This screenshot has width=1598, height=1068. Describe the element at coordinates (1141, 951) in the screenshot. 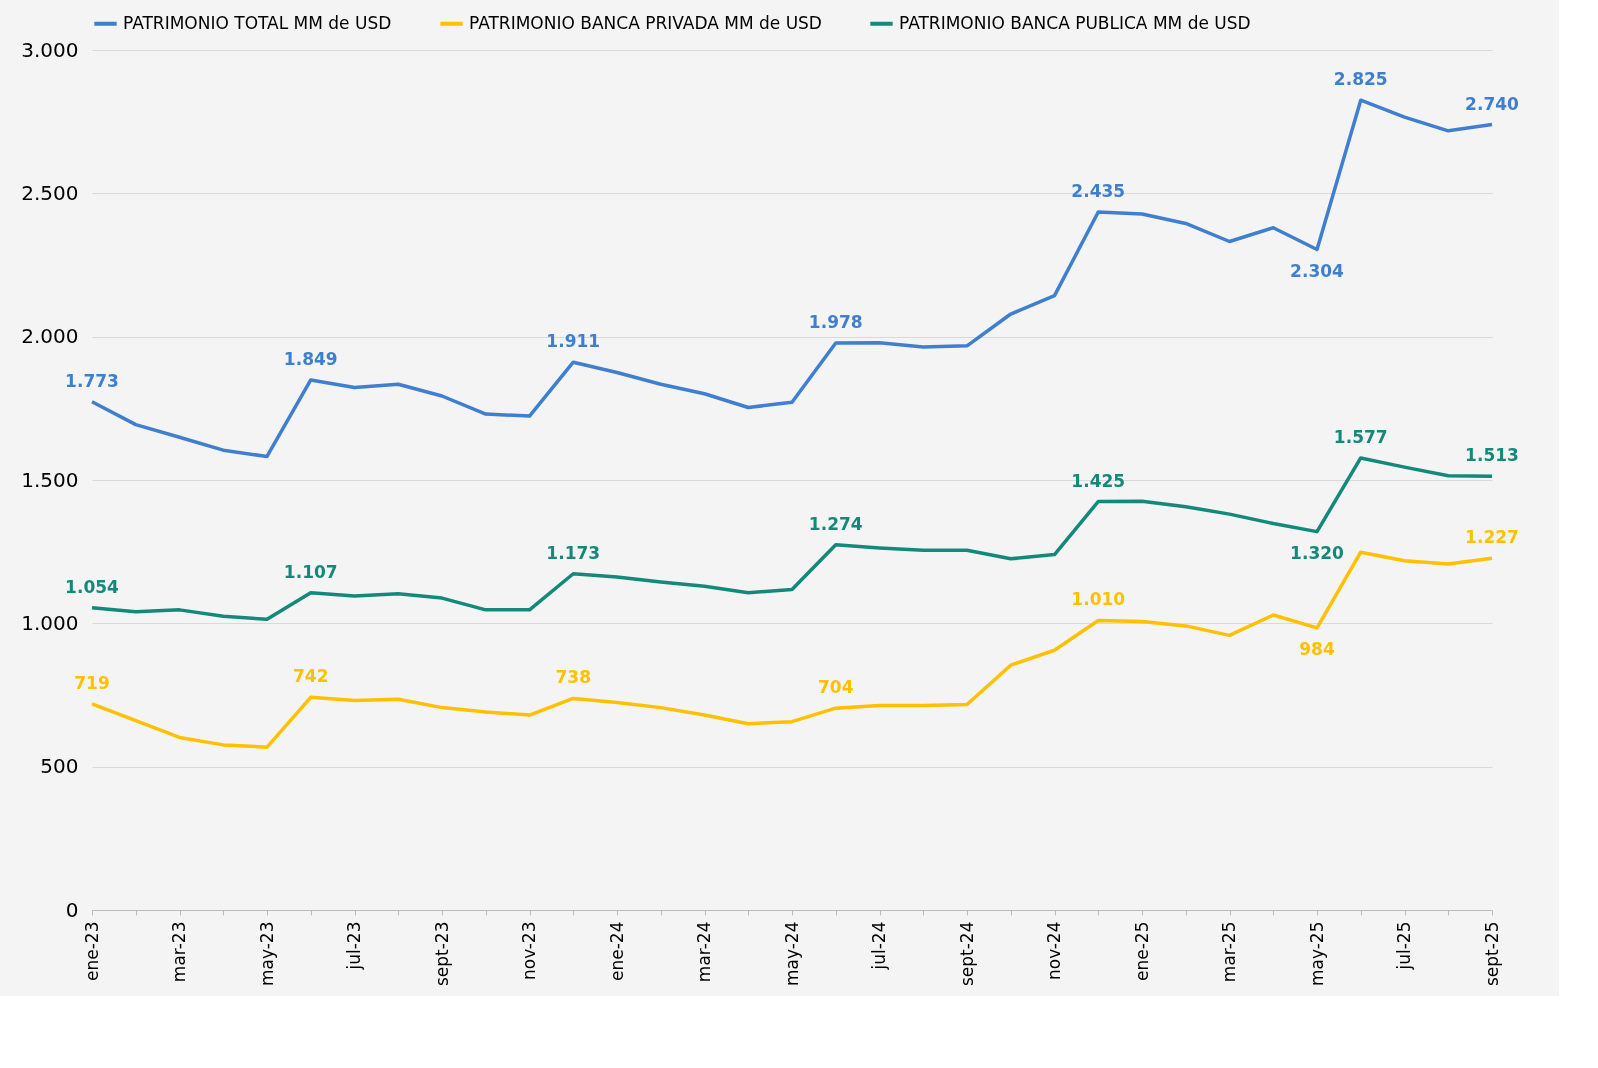

I see `x-tick-label: ene-25` at that location.